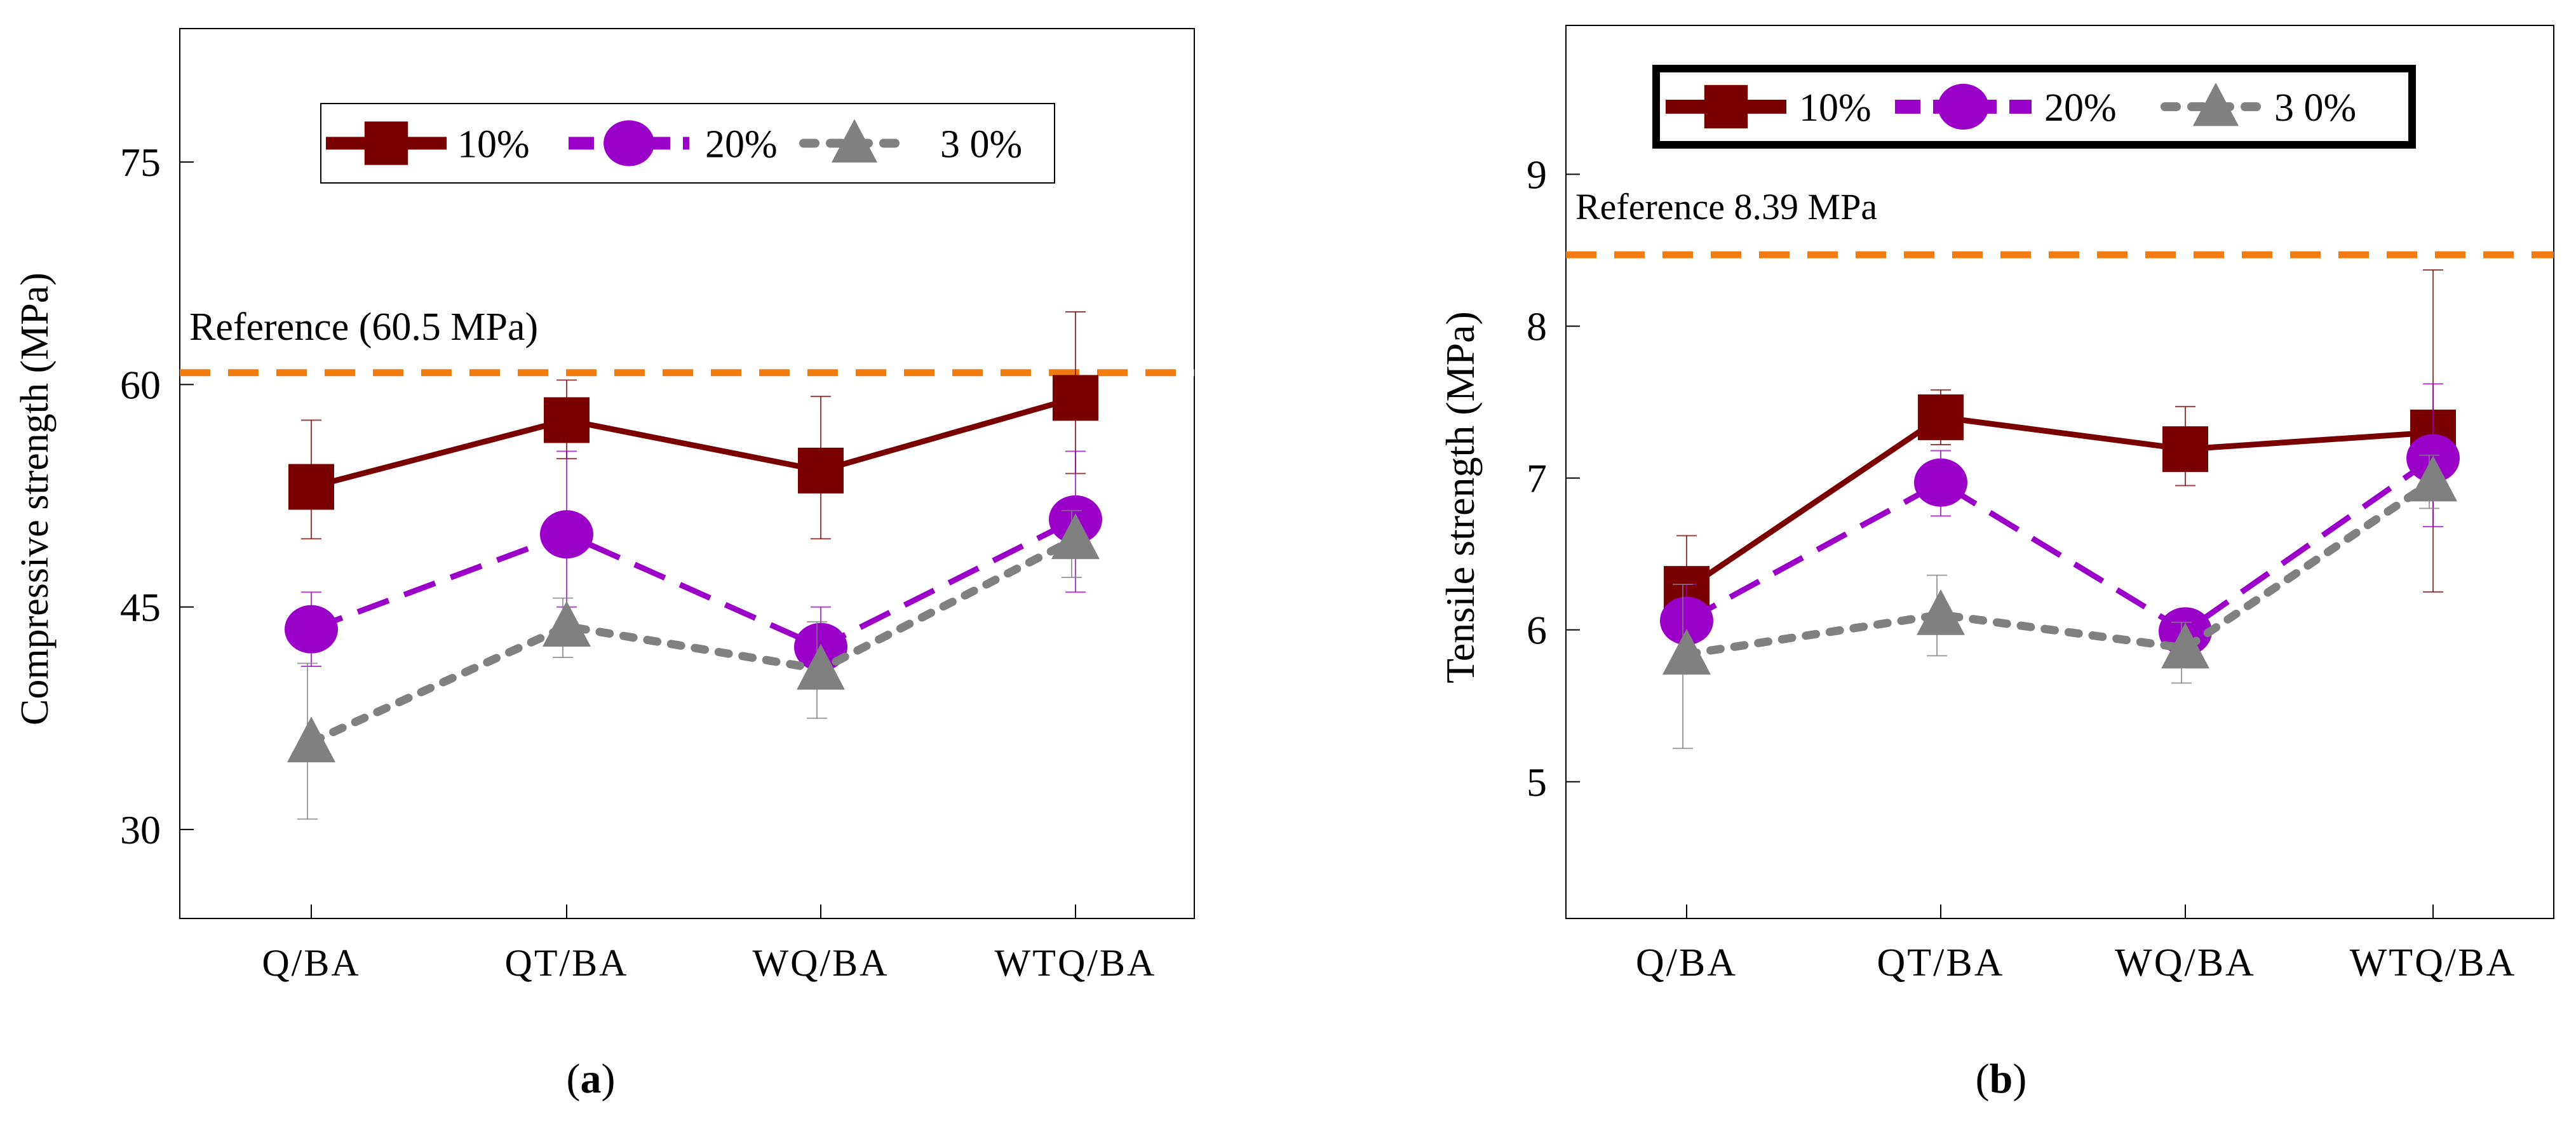  I want to click on y-tick-label: 5, so click(1537, 782).